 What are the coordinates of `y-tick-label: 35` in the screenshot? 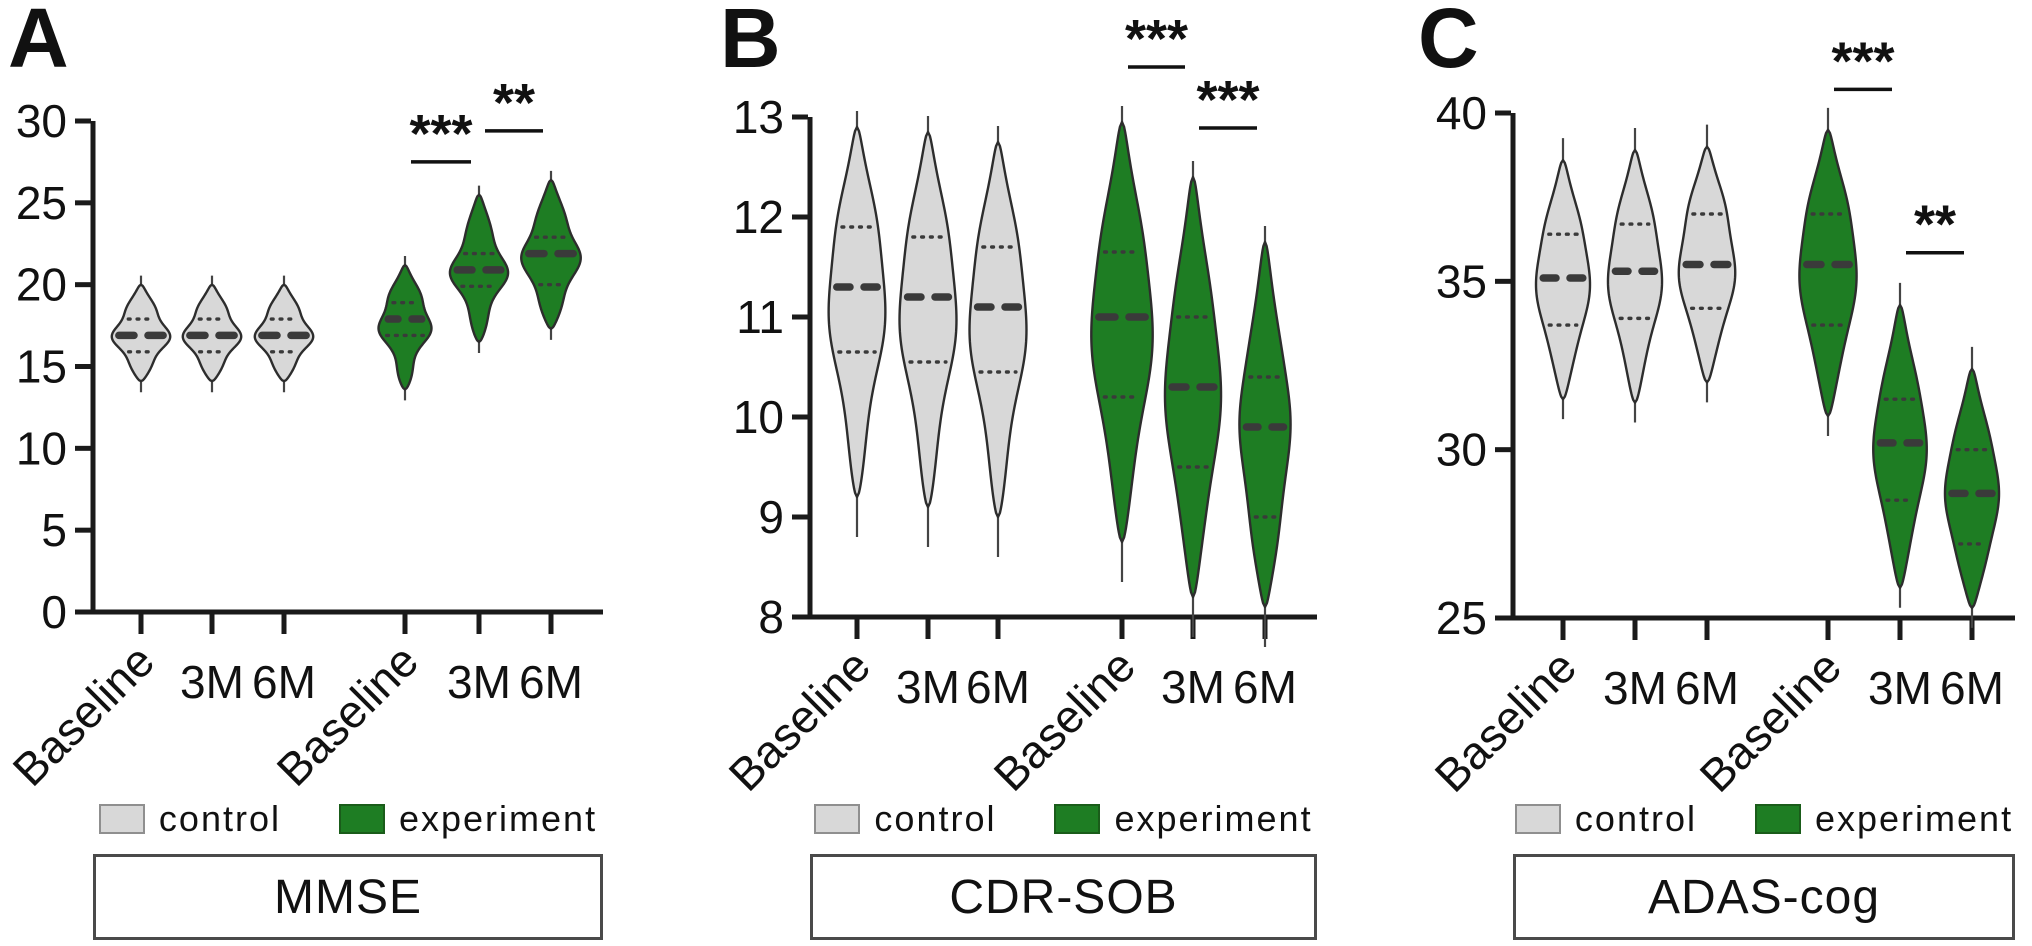 It's located at (1461, 281).